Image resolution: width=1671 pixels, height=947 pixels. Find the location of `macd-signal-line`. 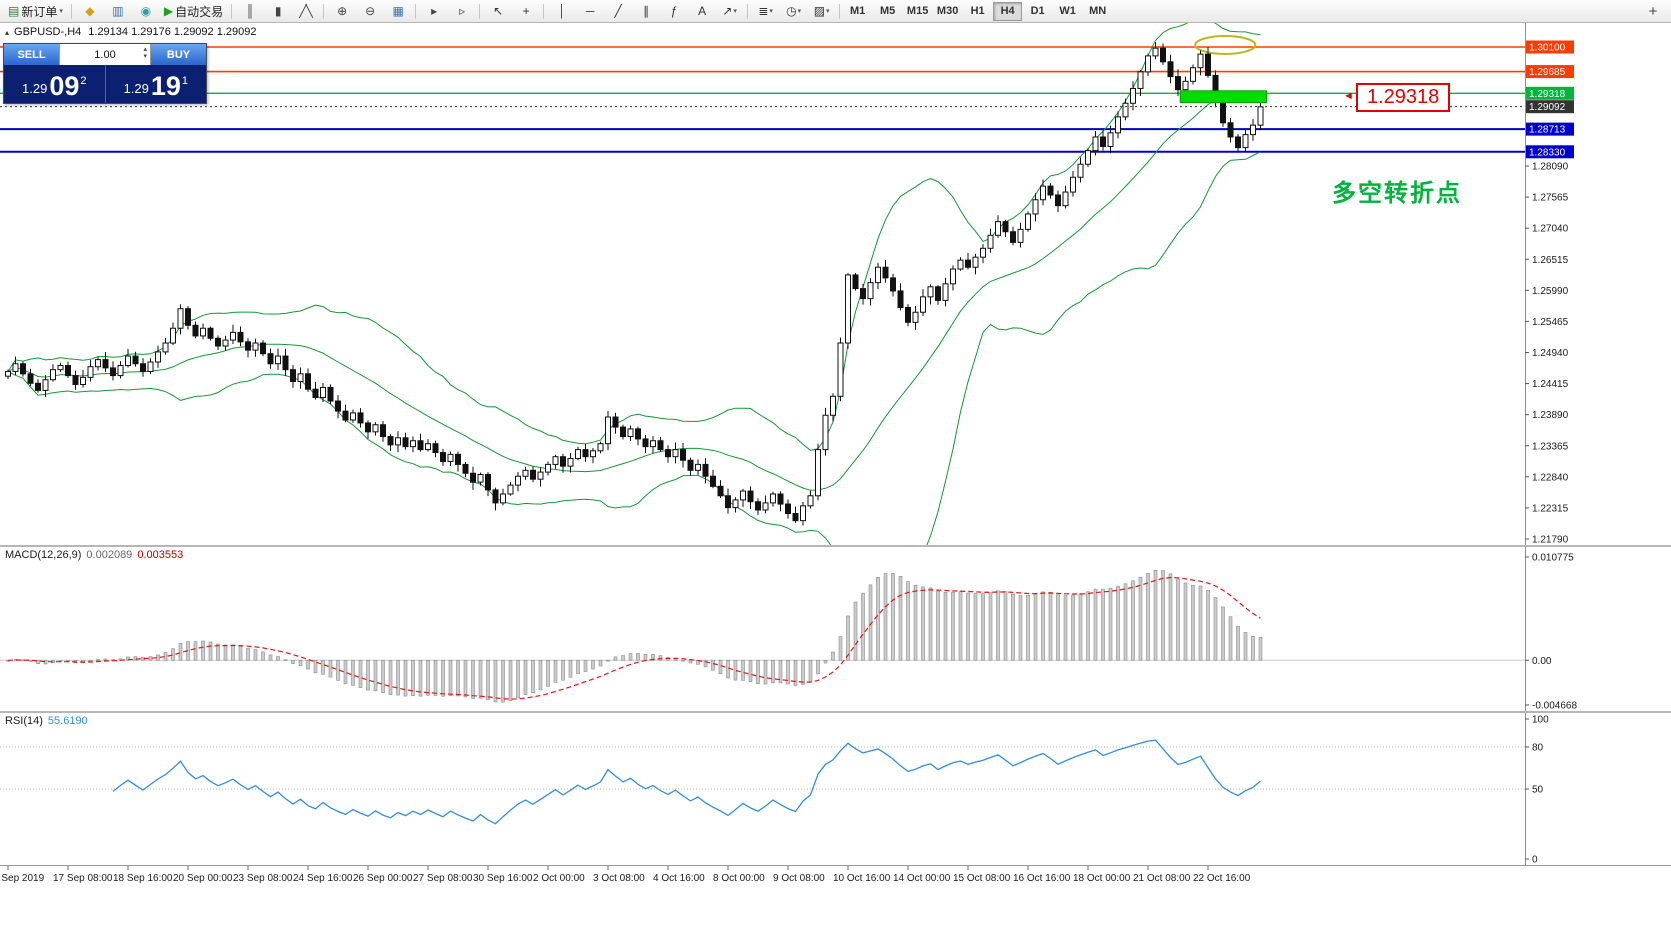

macd-signal-line is located at coordinates (634, 638).